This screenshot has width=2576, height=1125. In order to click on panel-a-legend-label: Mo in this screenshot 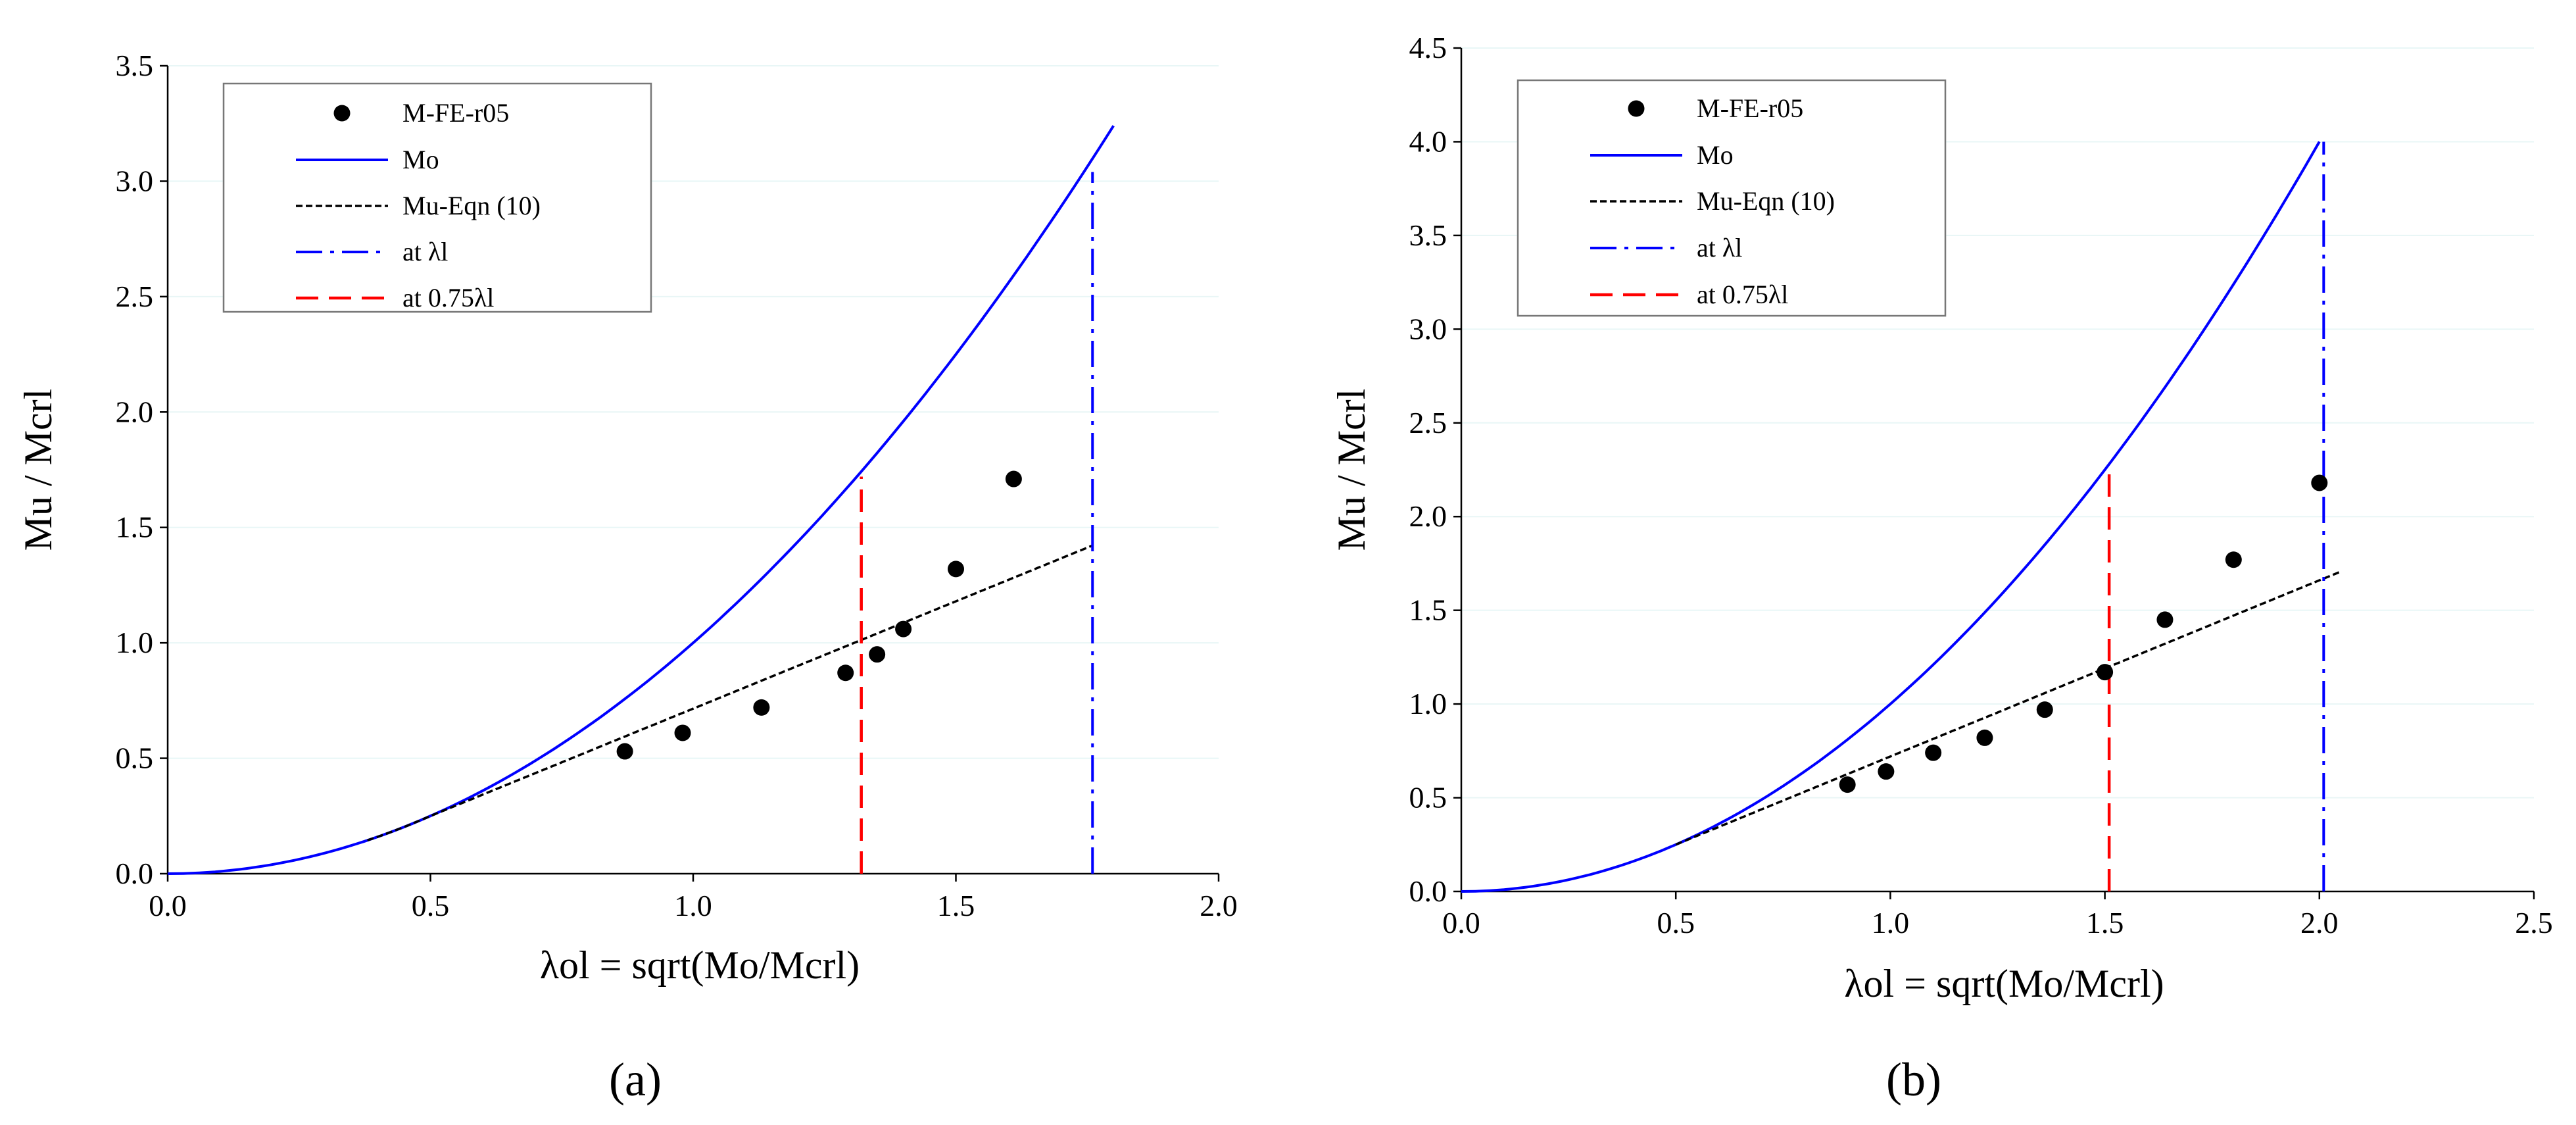, I will do `click(420, 159)`.